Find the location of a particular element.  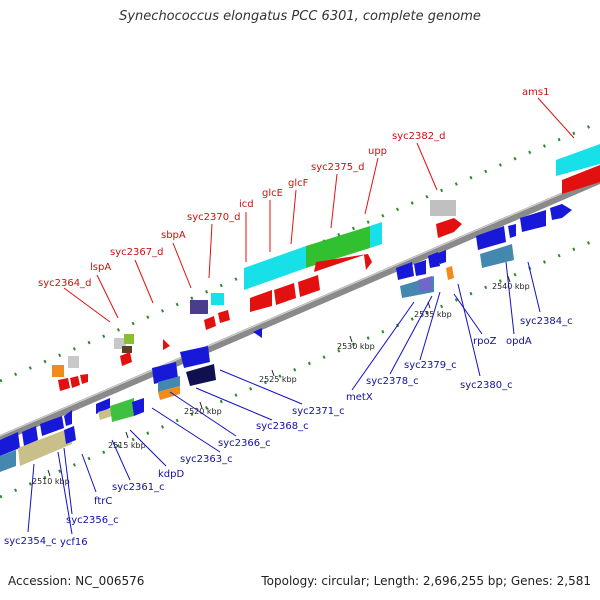

gene-label: syc2361_c is located at coordinates (138, 487).